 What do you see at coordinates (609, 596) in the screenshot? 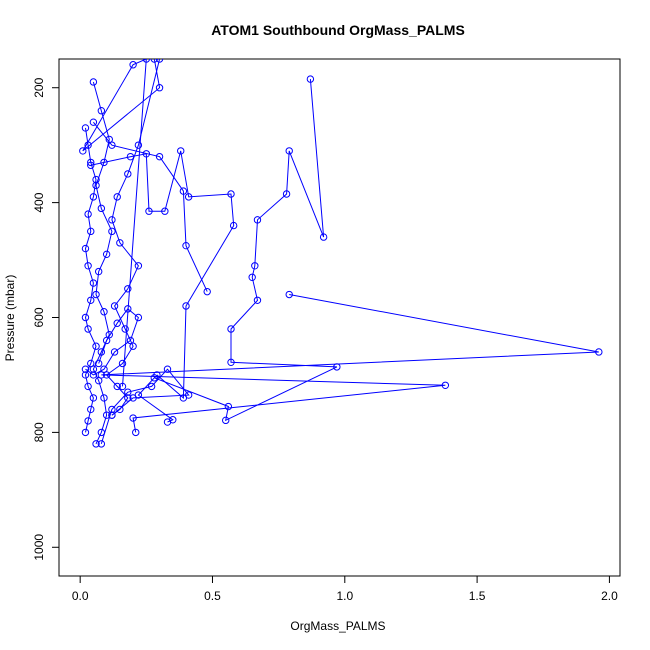
I see `x-tick-label: 2.0` at bounding box center [609, 596].